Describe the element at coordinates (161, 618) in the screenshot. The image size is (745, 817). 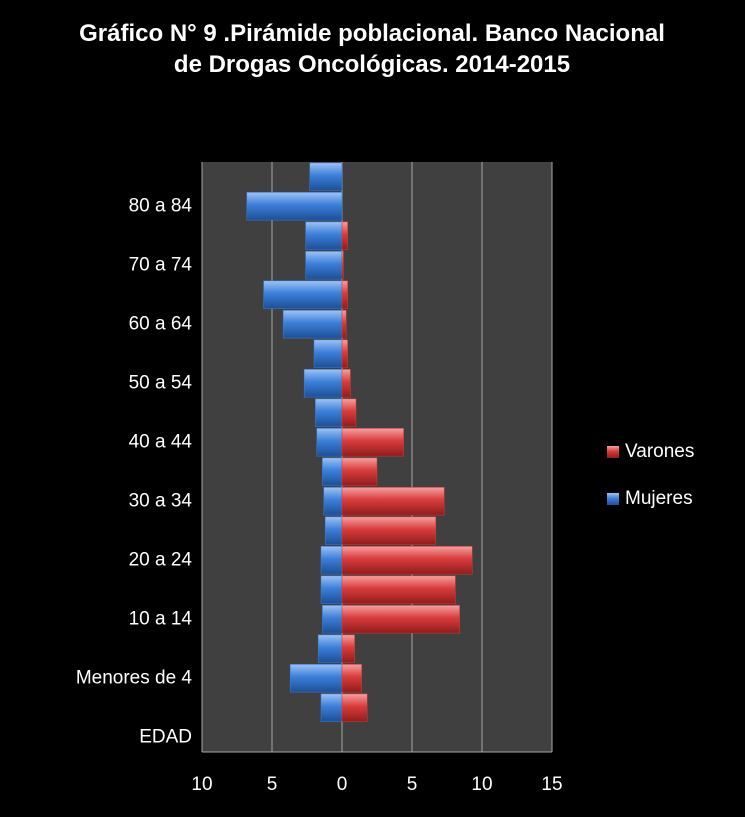
I see `y-tick-label: 10 a 14` at that location.